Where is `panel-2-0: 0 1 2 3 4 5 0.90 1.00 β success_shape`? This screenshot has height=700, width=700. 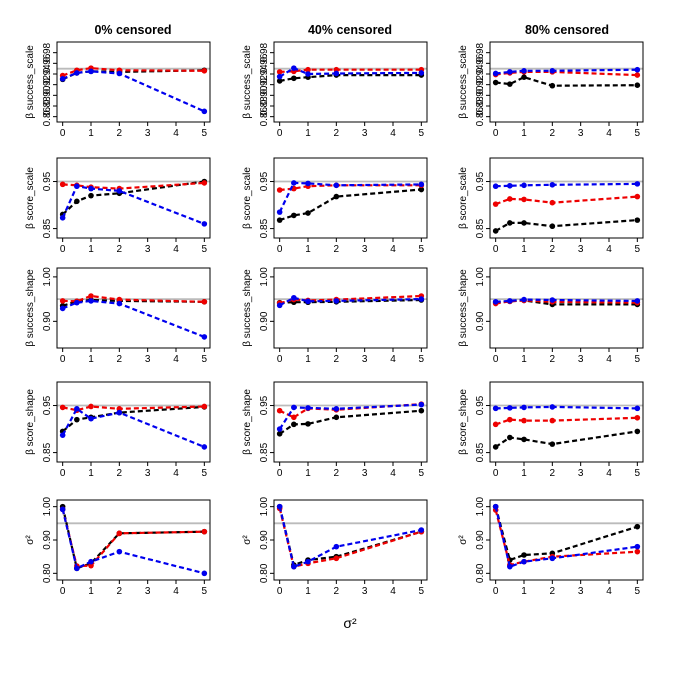
panel-2-0: 0 1 2 3 4 5 0.90 1.00 β success_shape is located at coordinates (118, 316).